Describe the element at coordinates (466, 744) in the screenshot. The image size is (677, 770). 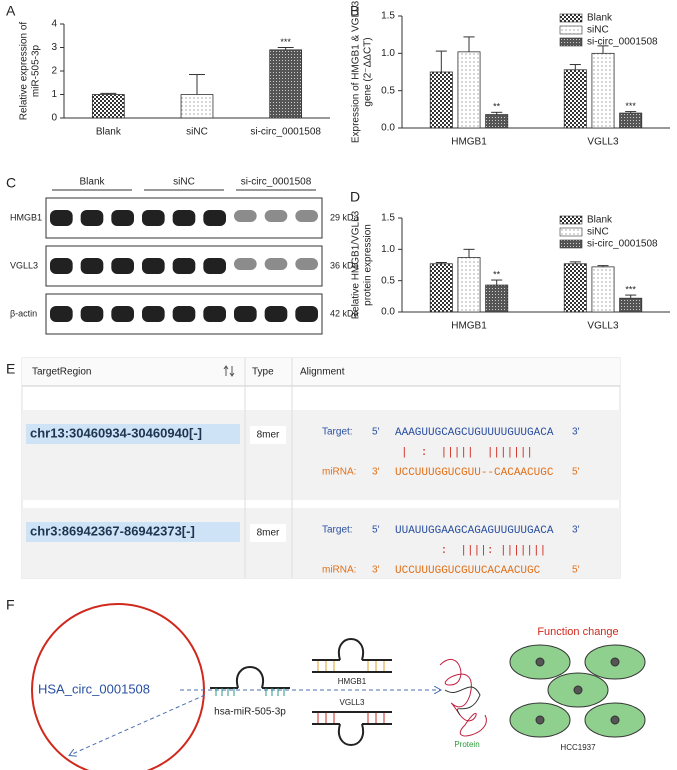
I see `protein-label: Protein` at that location.